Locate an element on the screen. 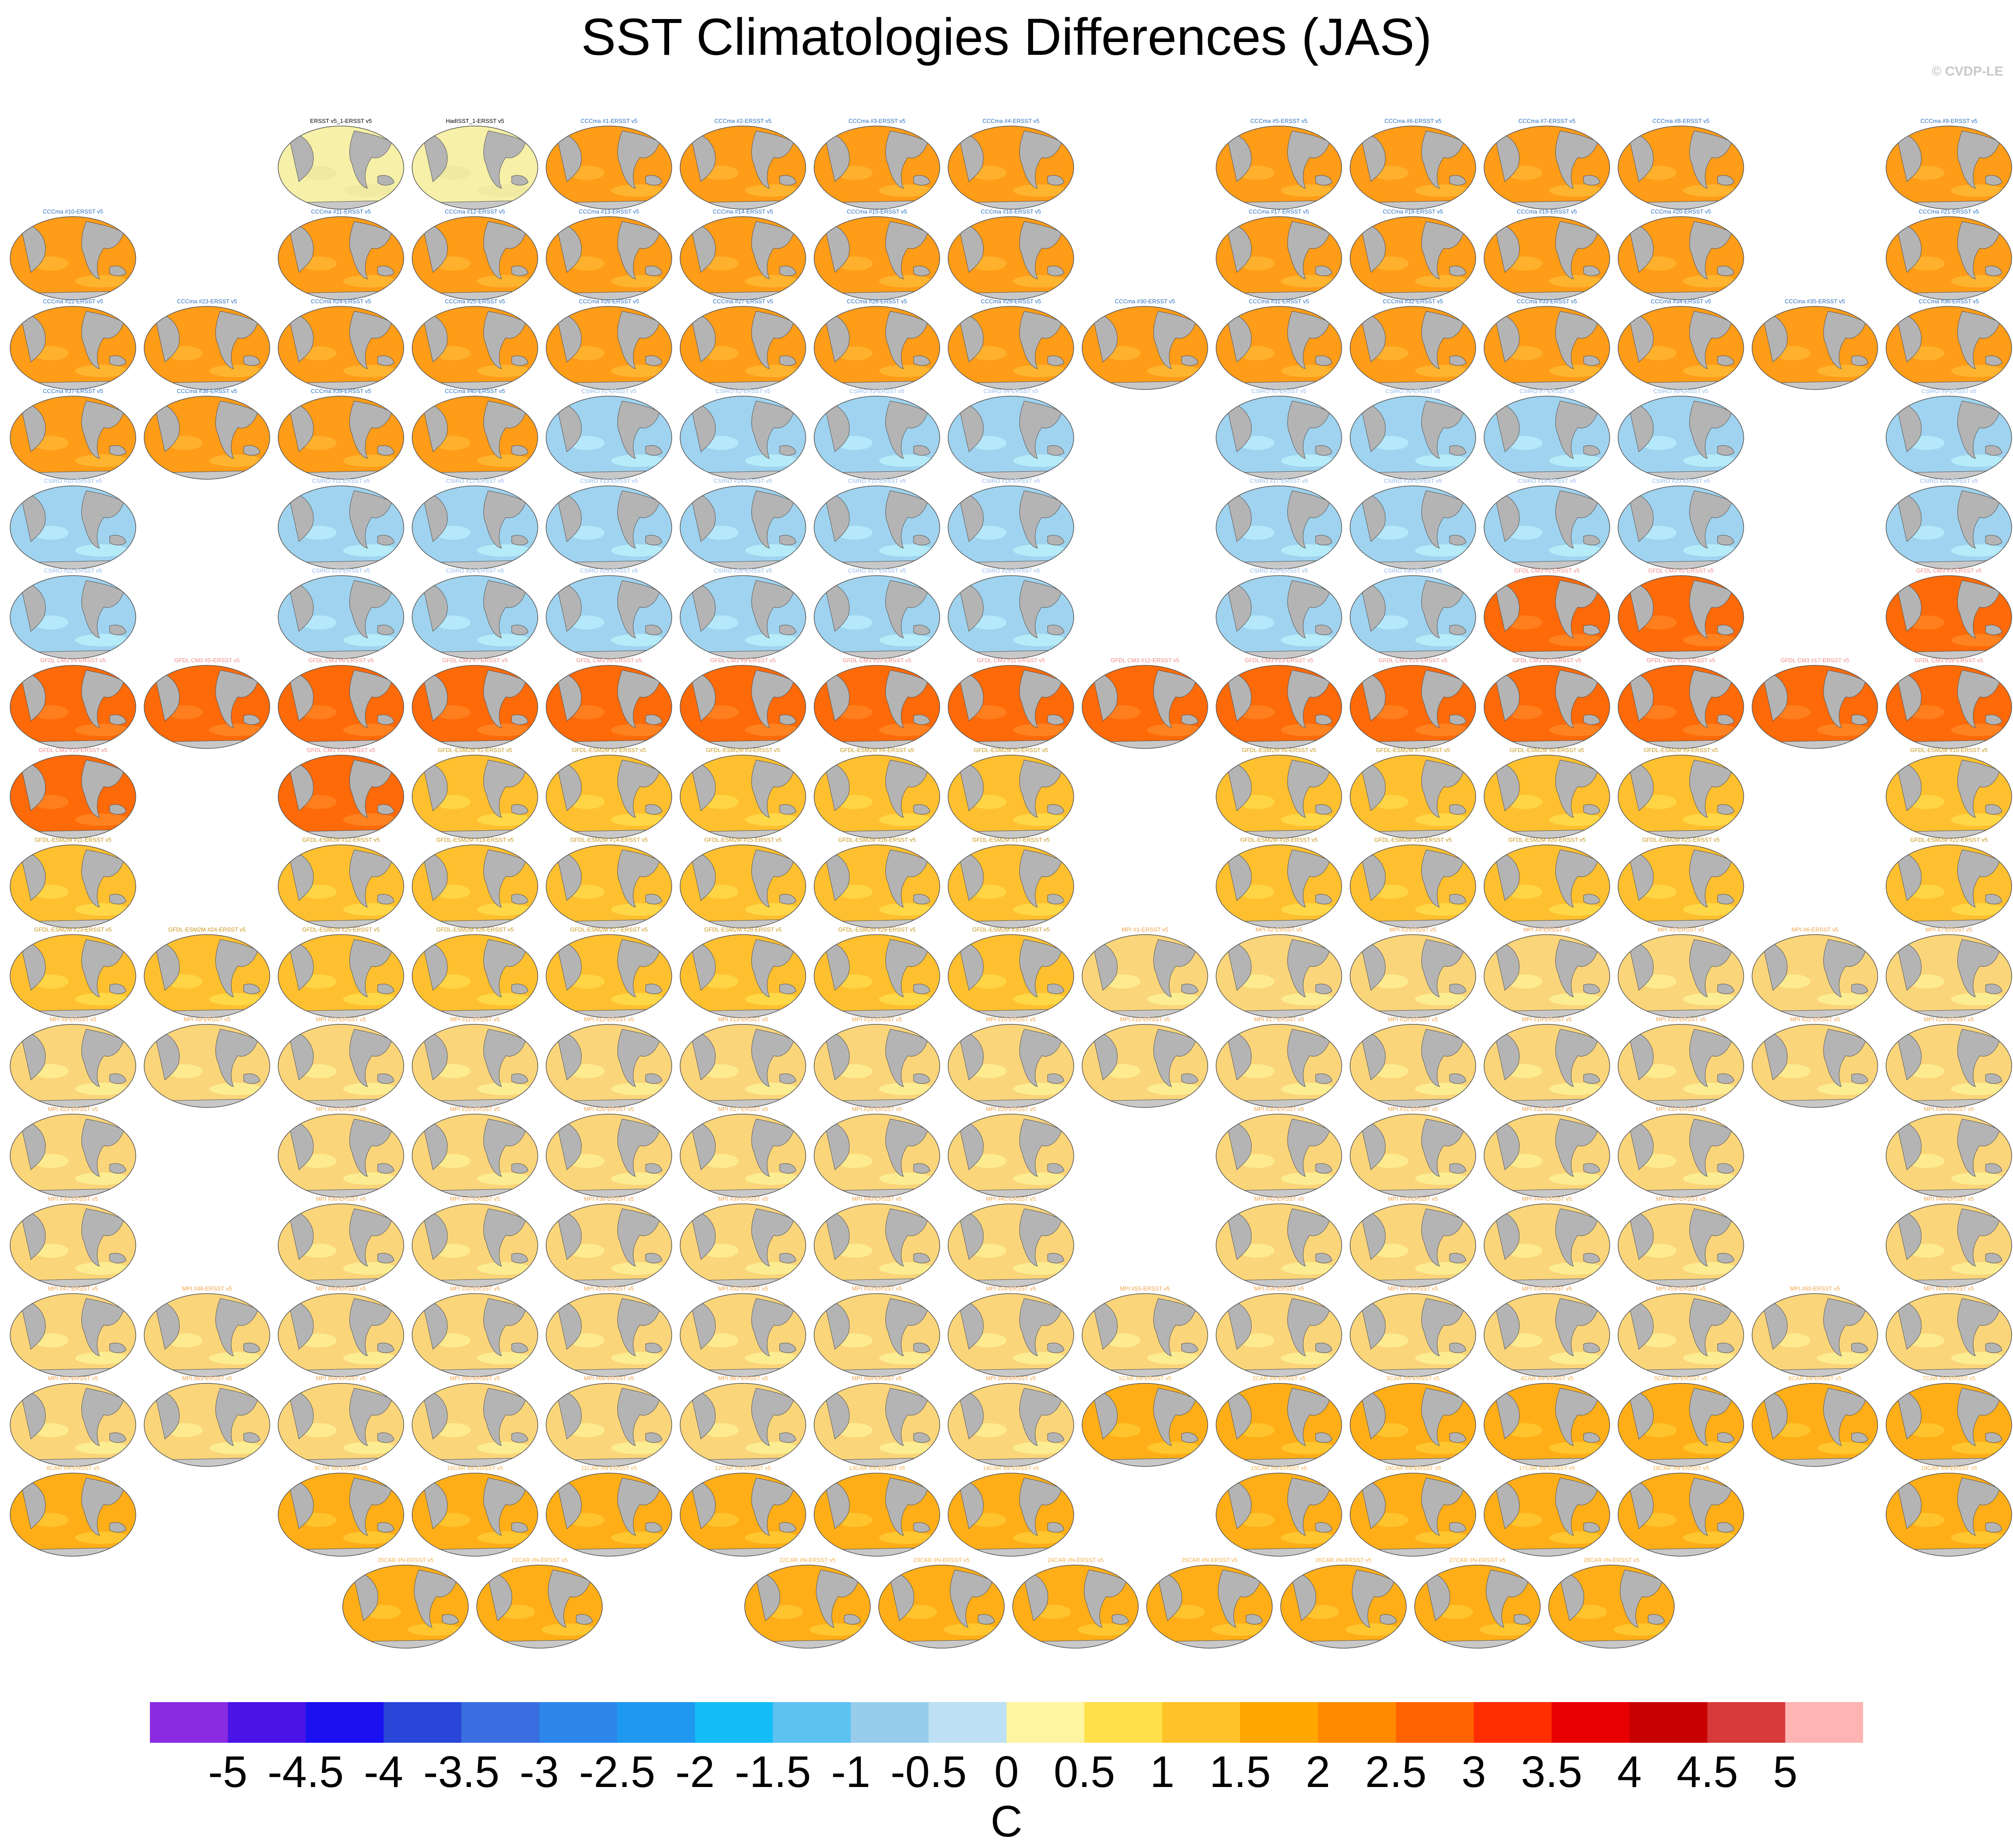 The width and height of the screenshot is (2013, 1848). map-panel: MPI #6-ERSST v5 is located at coordinates (1815, 976).